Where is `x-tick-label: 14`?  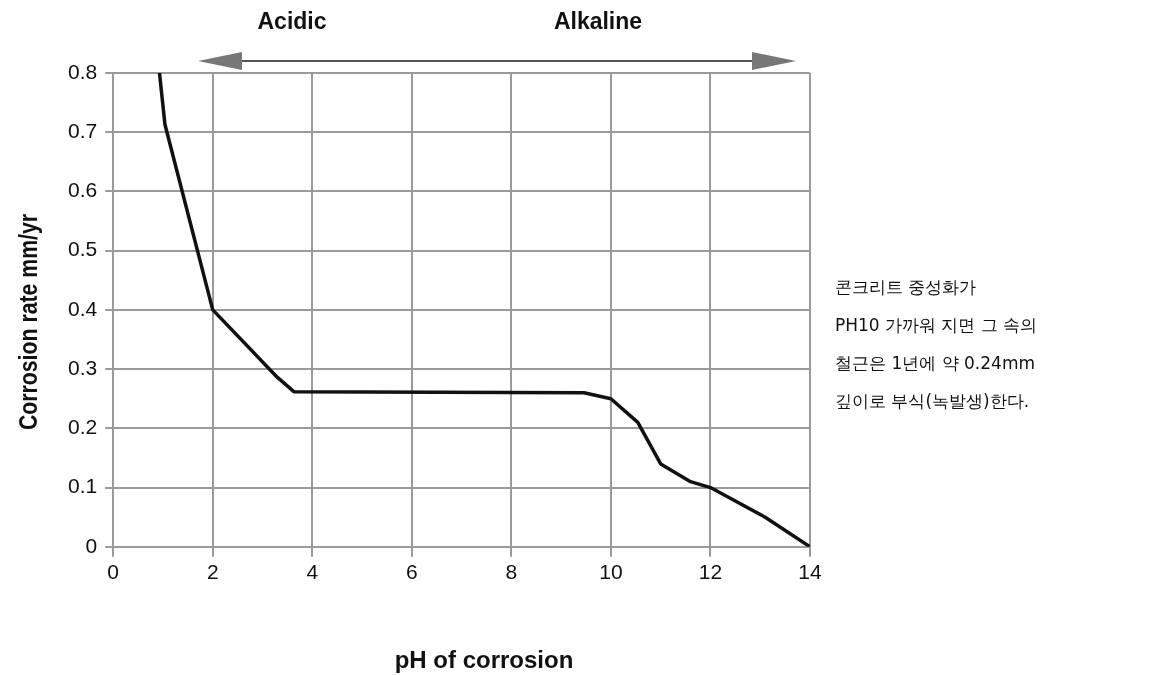
x-tick-label: 14 is located at coordinates (810, 572).